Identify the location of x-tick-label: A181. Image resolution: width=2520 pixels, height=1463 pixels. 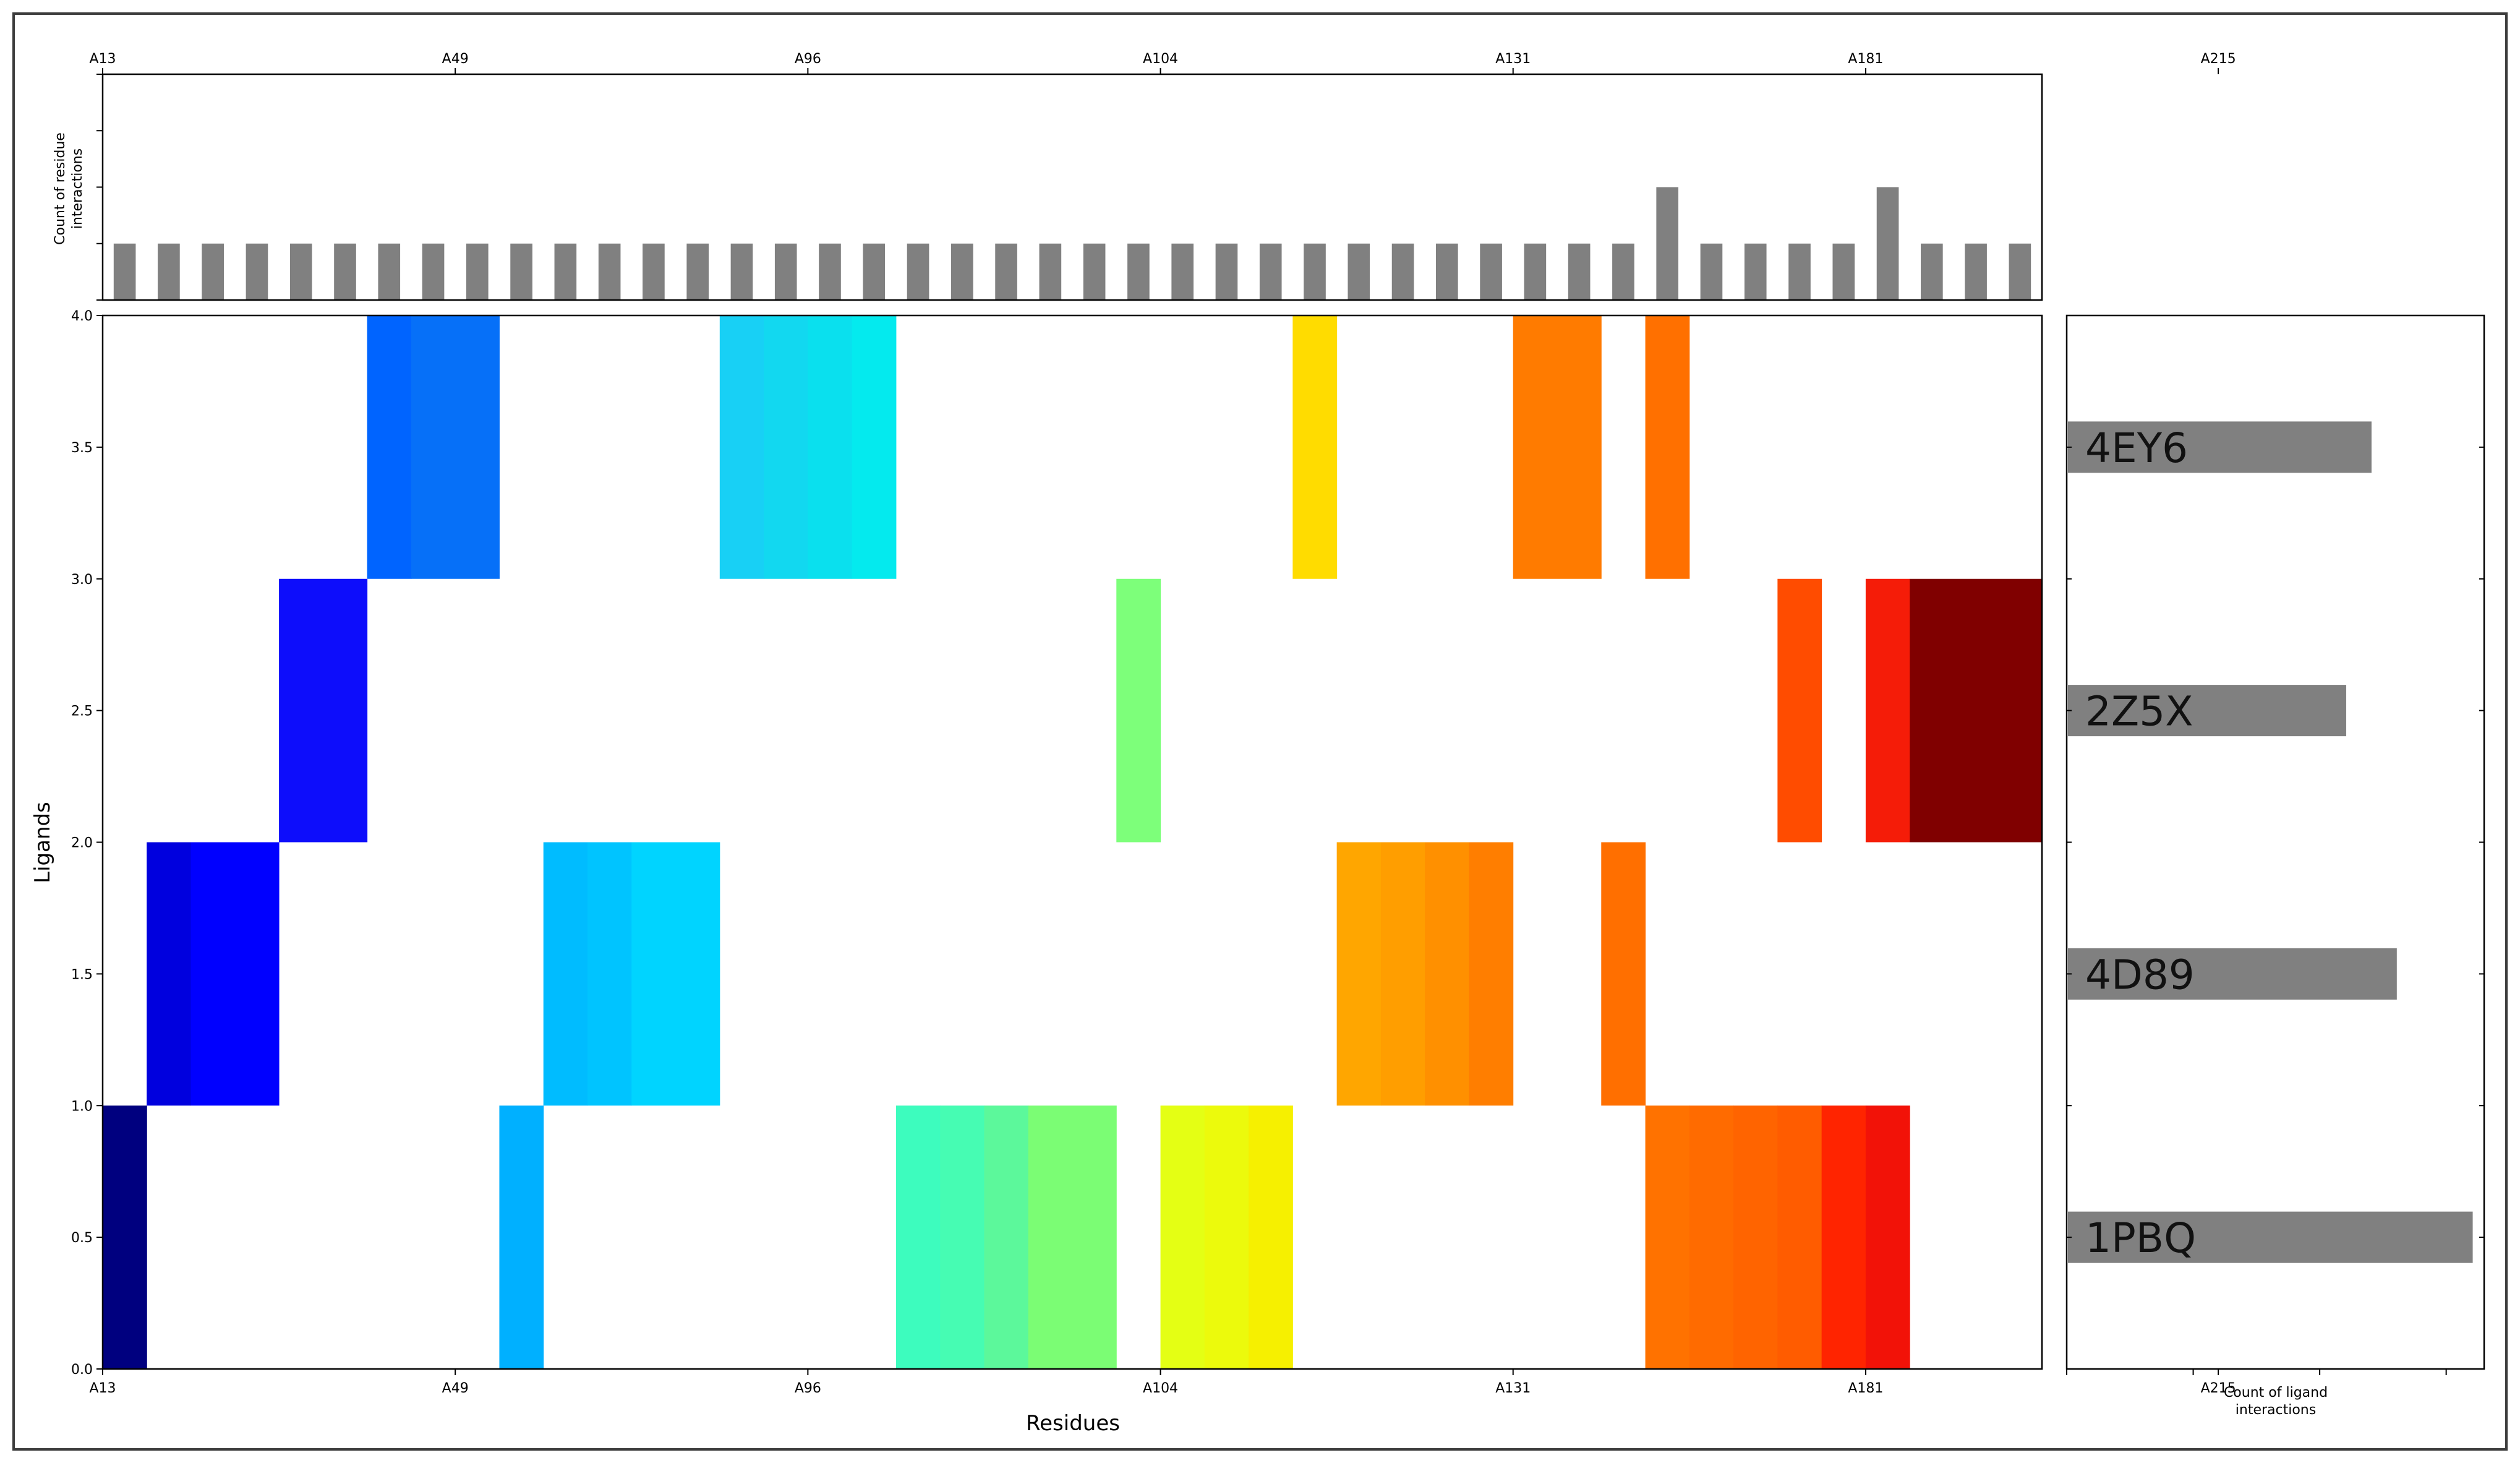
(1865, 1388).